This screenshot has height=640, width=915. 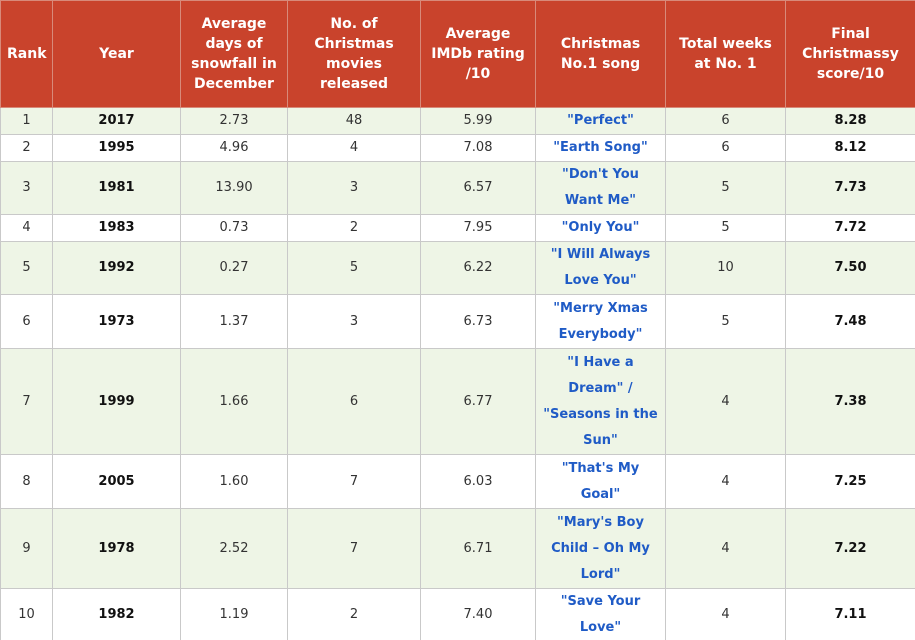 I want to click on table-cell: 0.73, so click(x=234, y=228).